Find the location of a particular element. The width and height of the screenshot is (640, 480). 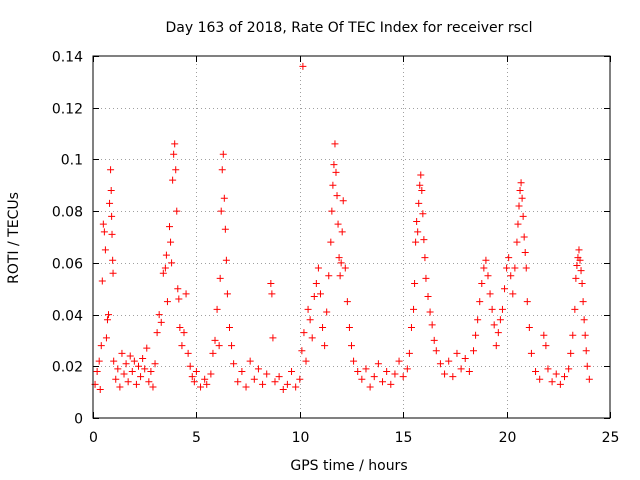

x-tick-label: 10 is located at coordinates (301, 438).